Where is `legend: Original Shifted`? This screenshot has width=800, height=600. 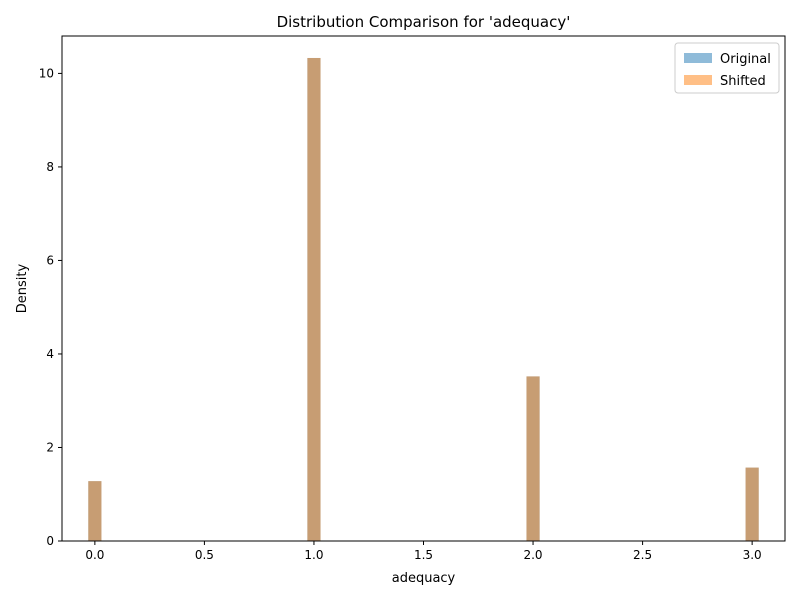 legend: Original Shifted is located at coordinates (727, 68).